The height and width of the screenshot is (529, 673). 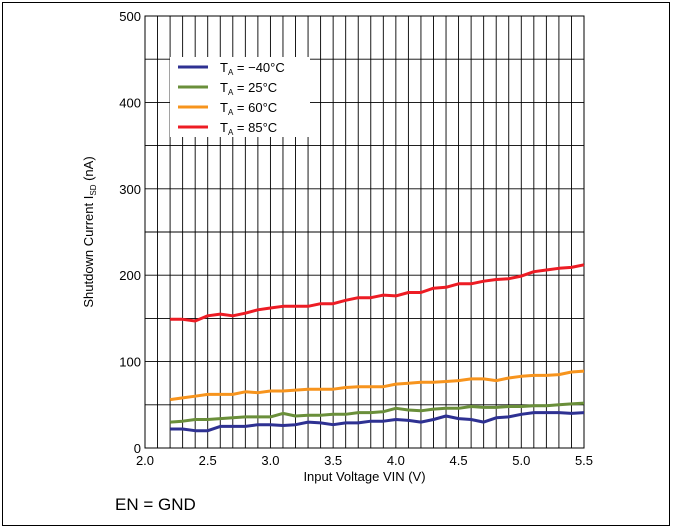 What do you see at coordinates (255, 127) in the screenshot?
I see `legend-label-rest: = 85°C` at bounding box center [255, 127].